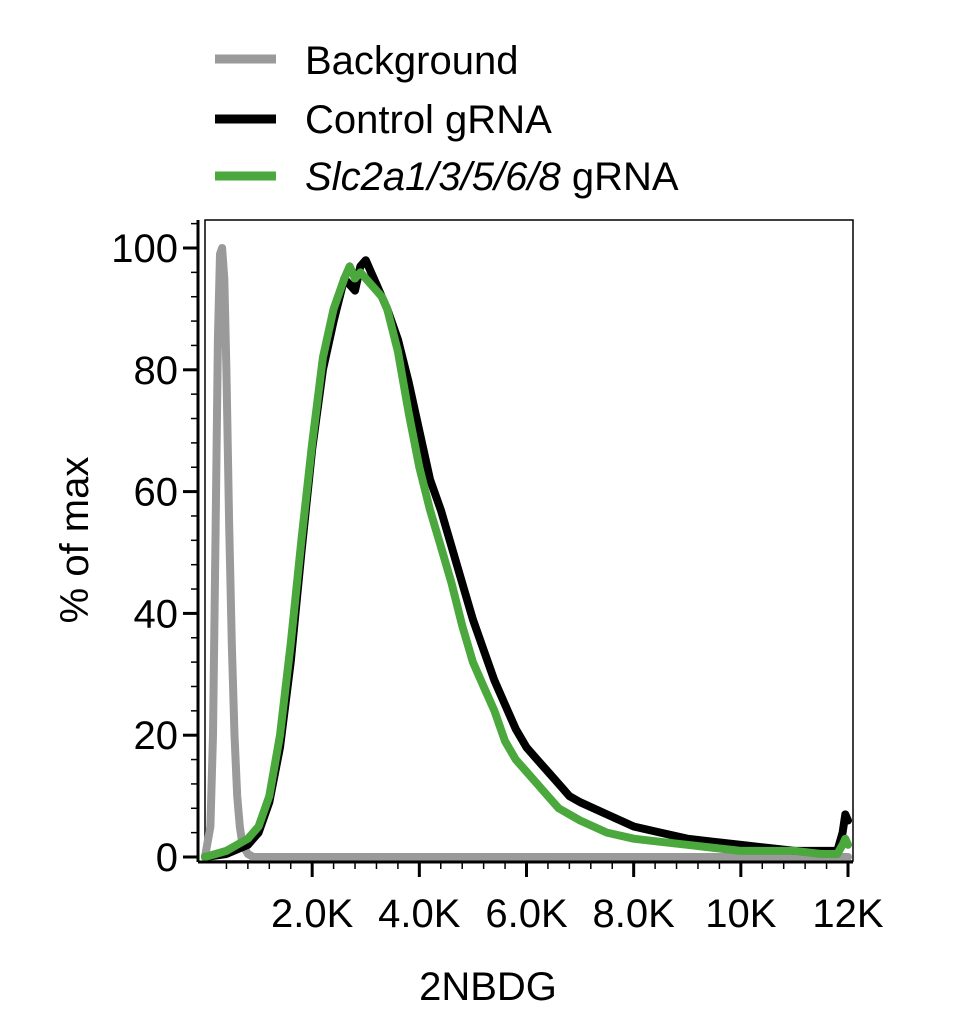 Image resolution: width=976 pixels, height=1036 pixels. I want to click on legend-label-knockout: Slc2a1/3/5/6/8 gRNA, so click(492, 177).